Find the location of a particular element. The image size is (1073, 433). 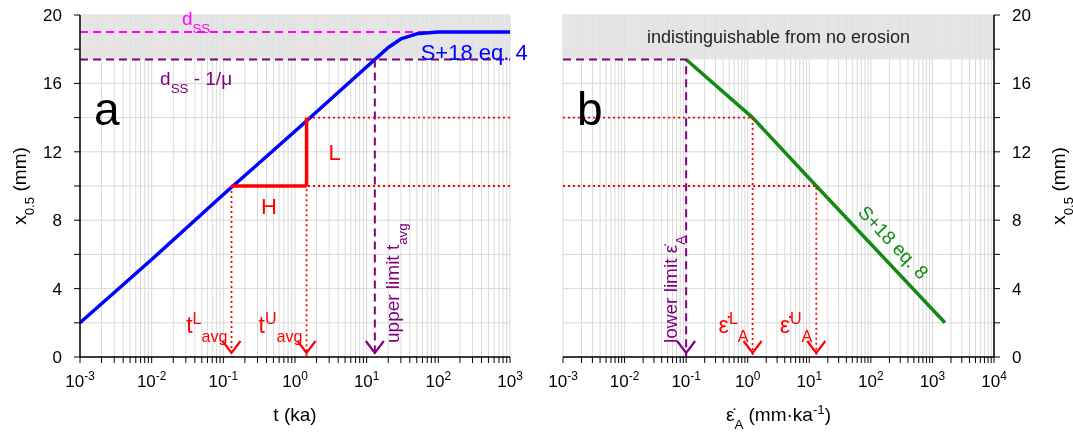

band-label: indistinguishable from no erosion is located at coordinates (778, 37).